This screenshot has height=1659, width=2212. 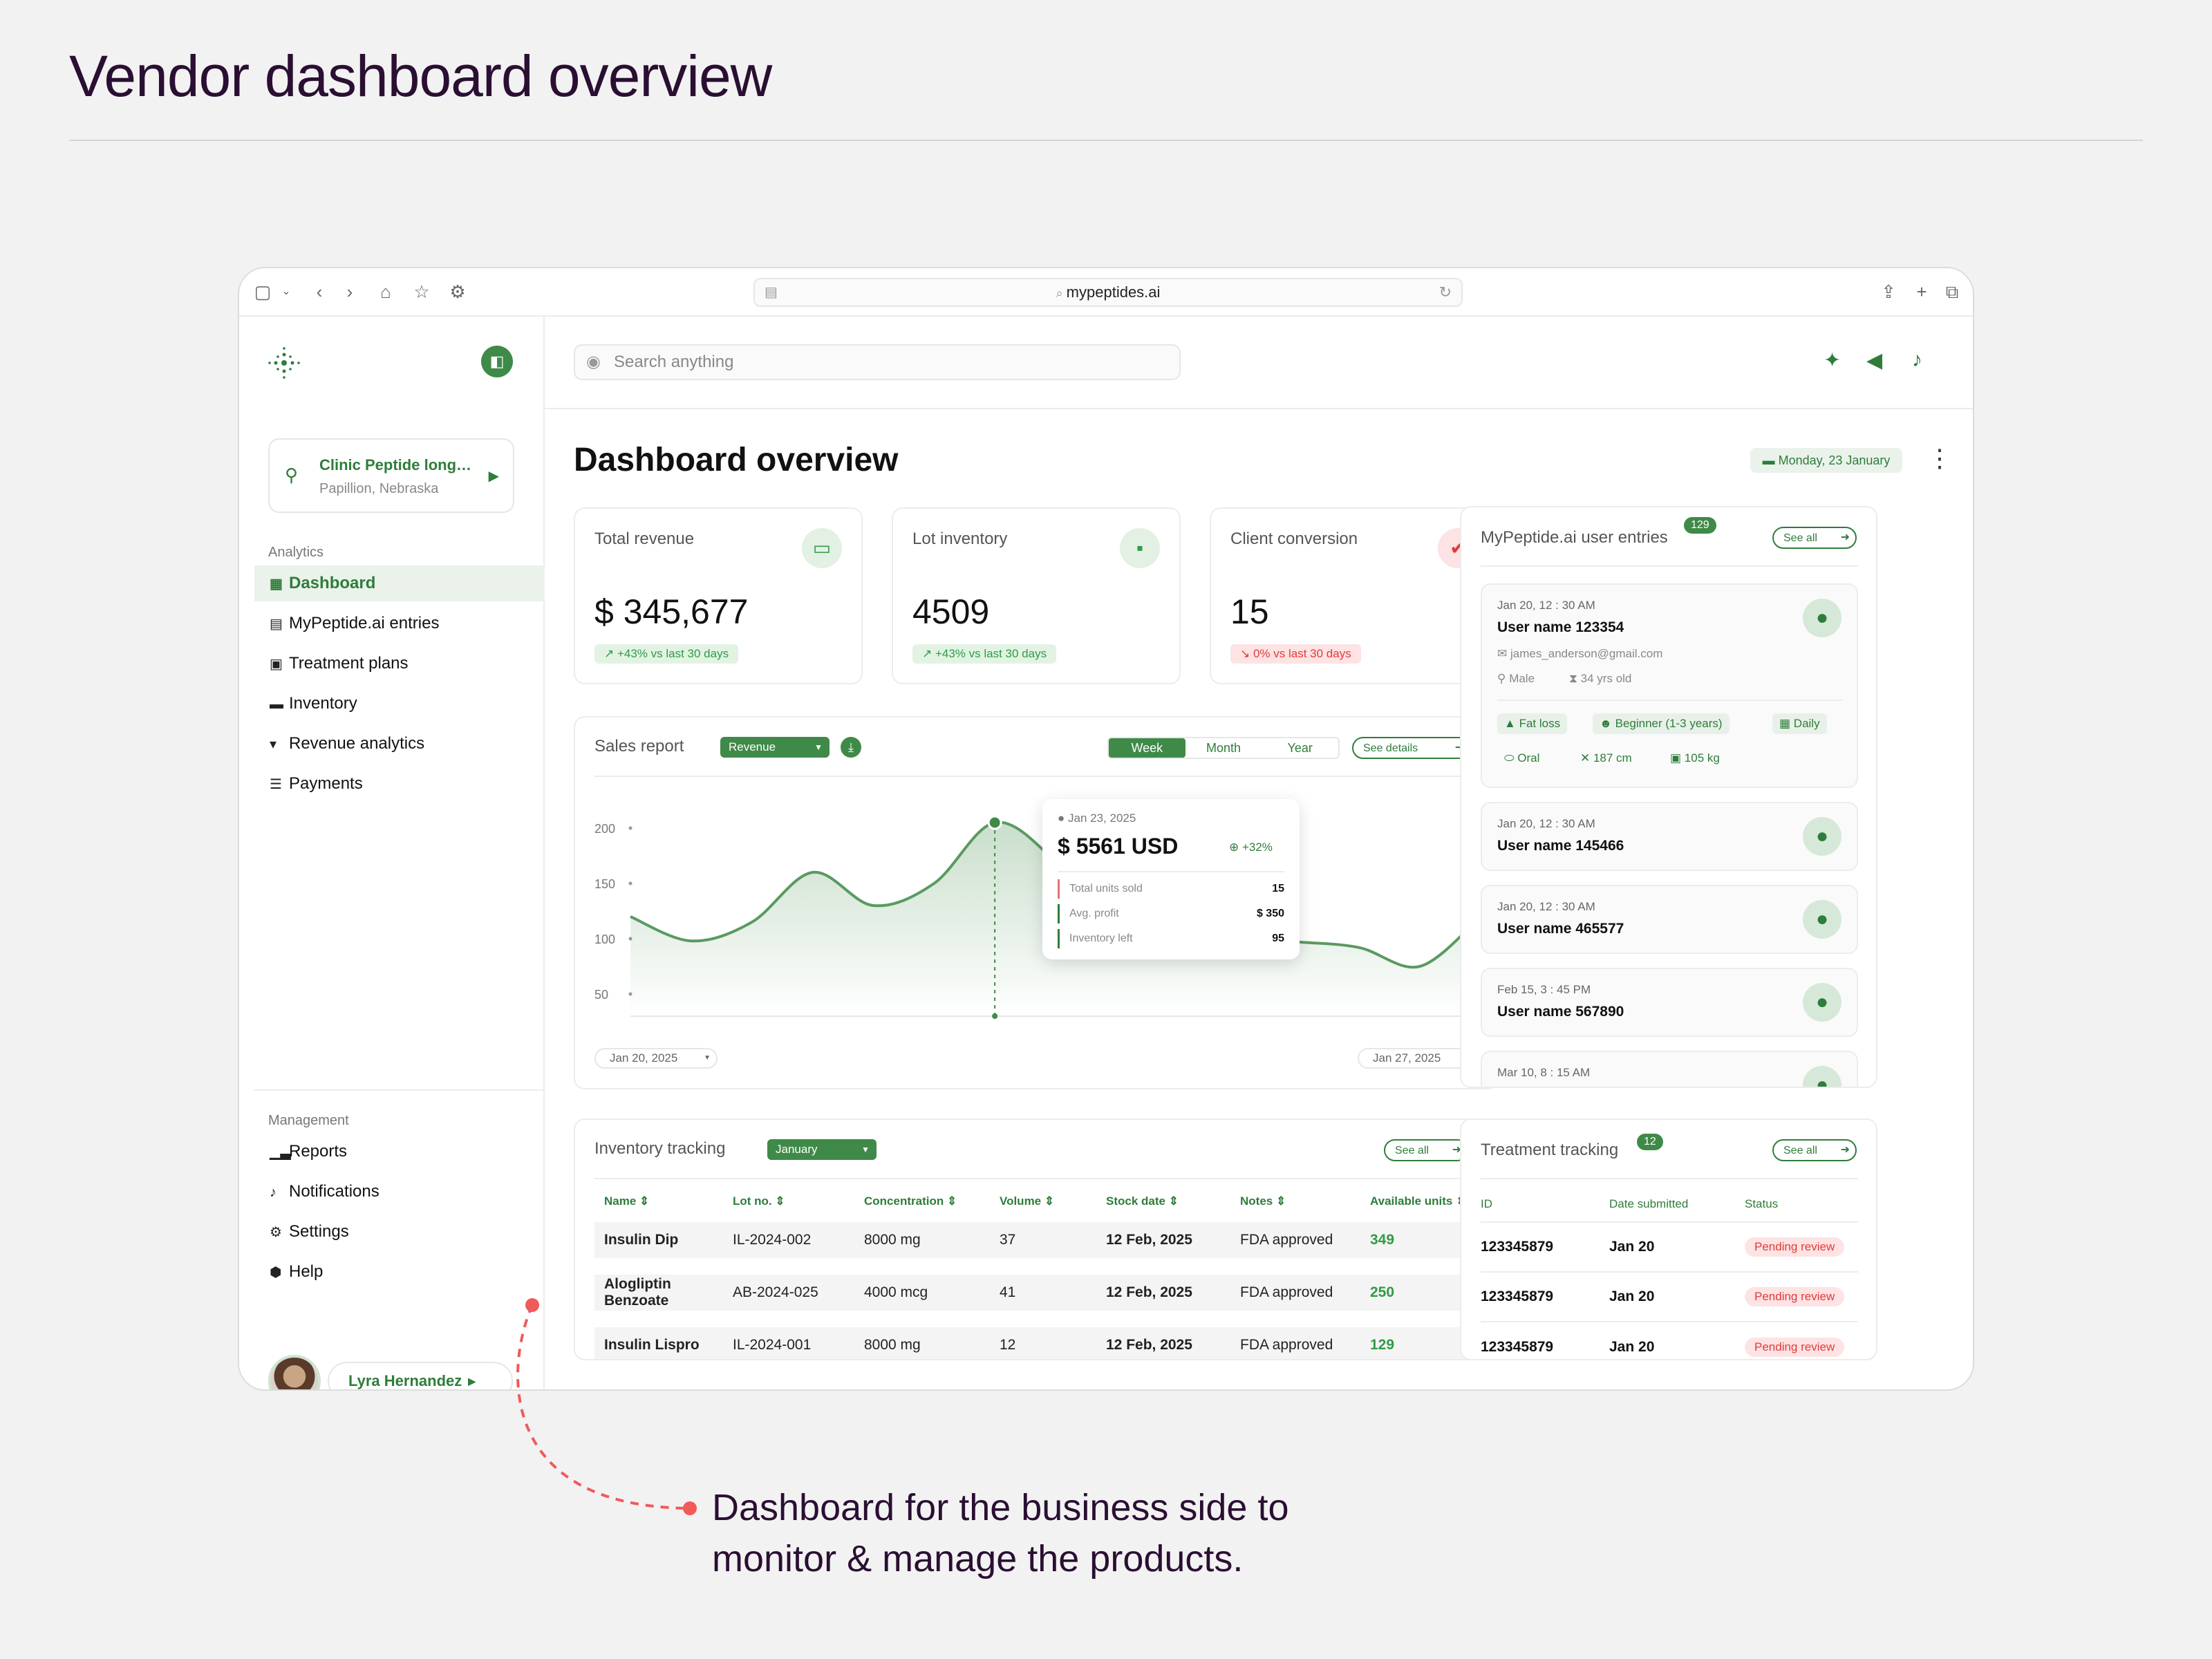 What do you see at coordinates (673, 653) in the screenshot?
I see `kpi-change: +43% vs last 30 days` at bounding box center [673, 653].